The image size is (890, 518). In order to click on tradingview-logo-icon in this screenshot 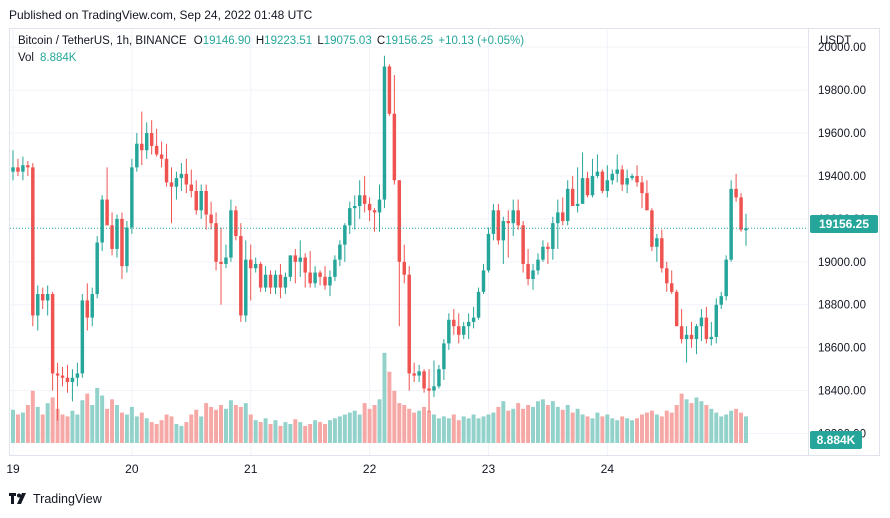, I will do `click(19, 499)`.